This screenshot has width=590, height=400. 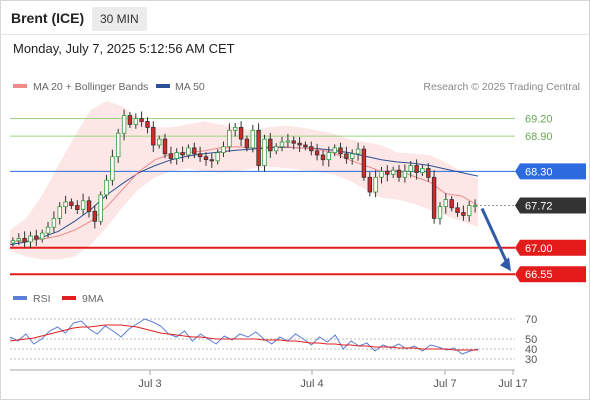 What do you see at coordinates (163, 86) in the screenshot?
I see `ma50-legend-swatch` at bounding box center [163, 86].